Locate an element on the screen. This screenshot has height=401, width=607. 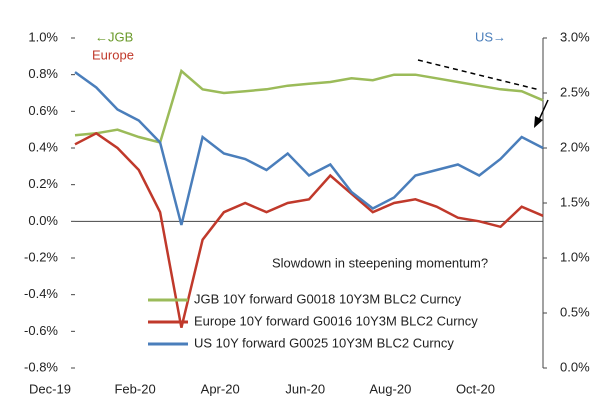
y-tick-label: 0.8% is located at coordinates (43, 73).